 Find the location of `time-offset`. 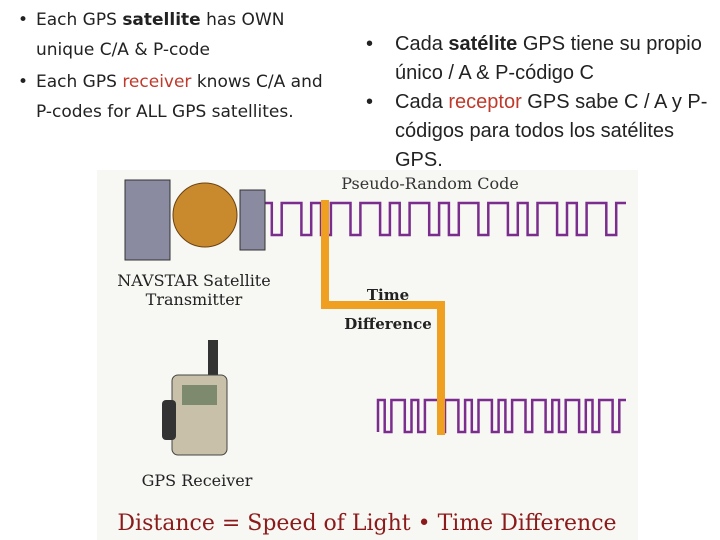

time-offset is located at coordinates (383, 317).